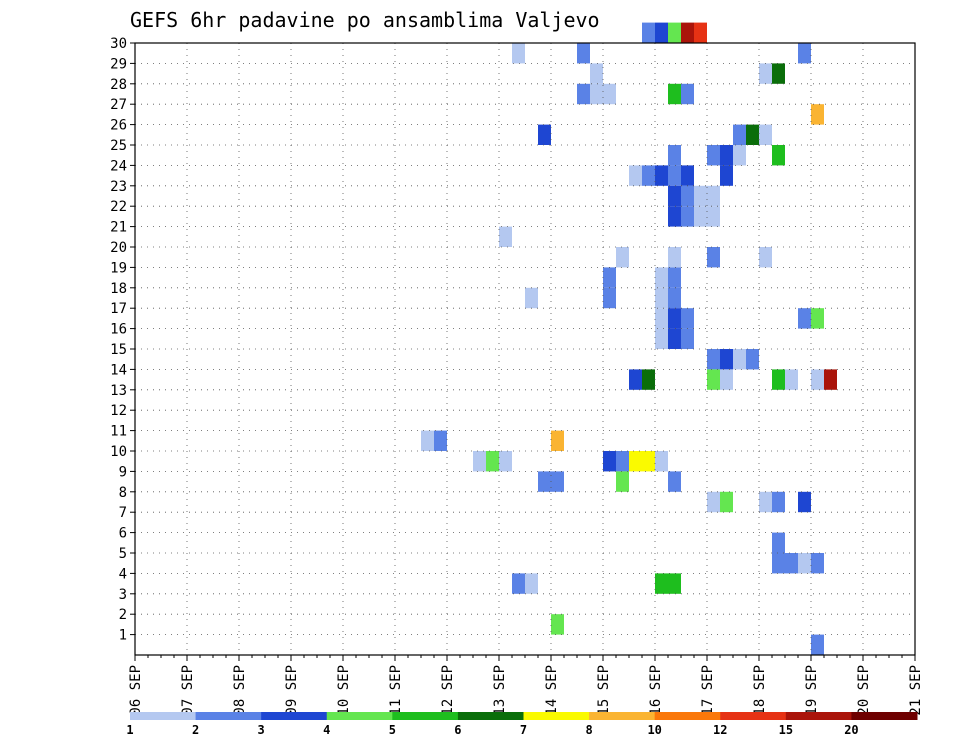 The image size is (960, 742). Describe the element at coordinates (123, 472) in the screenshot. I see `y-tick-label: 9` at that location.